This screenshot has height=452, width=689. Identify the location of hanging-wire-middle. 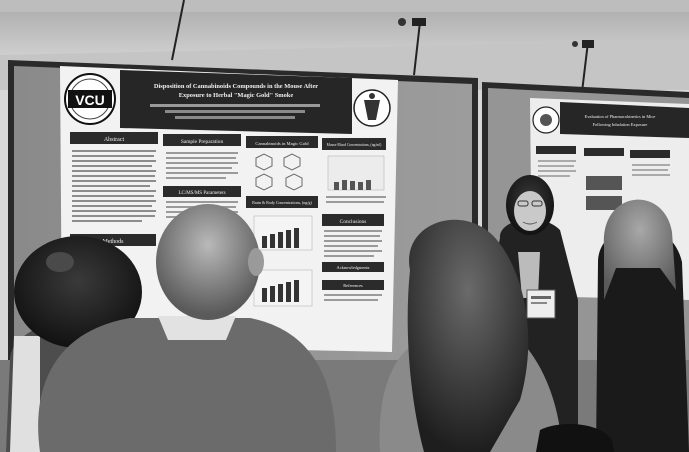
(417, 48).